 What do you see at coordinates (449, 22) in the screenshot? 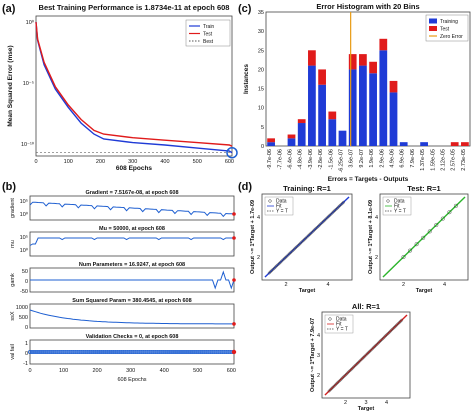
I see `legend-label-c: Training` at bounding box center [449, 22].